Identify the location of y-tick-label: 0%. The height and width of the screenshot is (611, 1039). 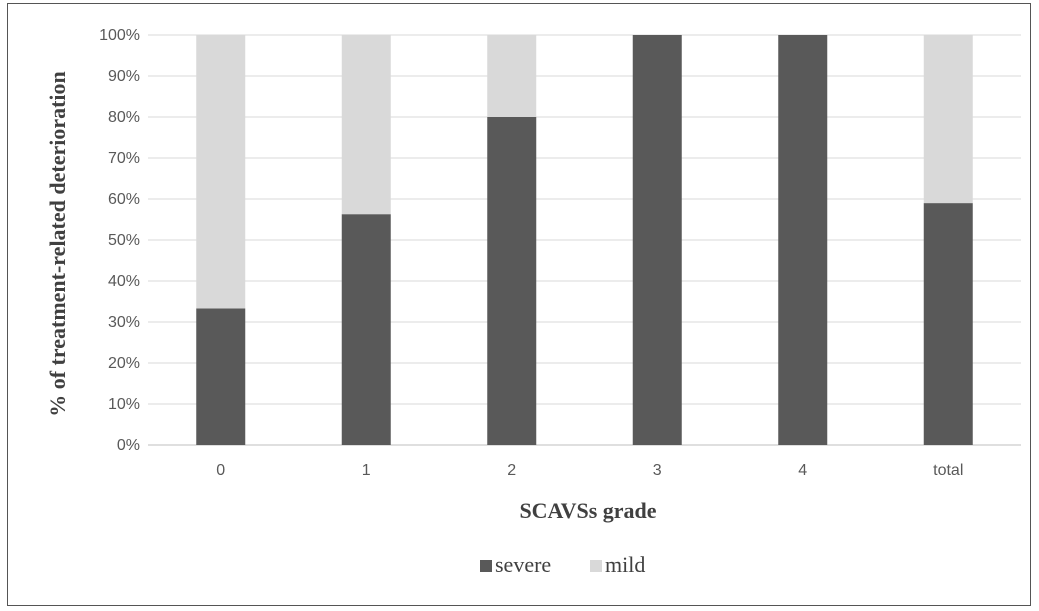
(128, 445).